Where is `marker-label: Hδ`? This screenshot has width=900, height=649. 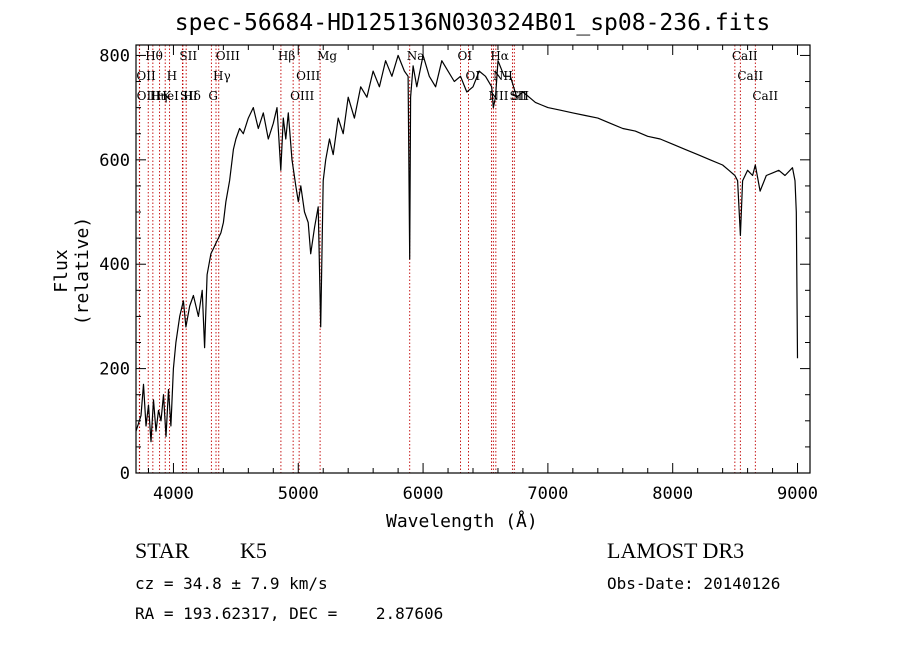 marker-label: Hδ is located at coordinates (192, 96).